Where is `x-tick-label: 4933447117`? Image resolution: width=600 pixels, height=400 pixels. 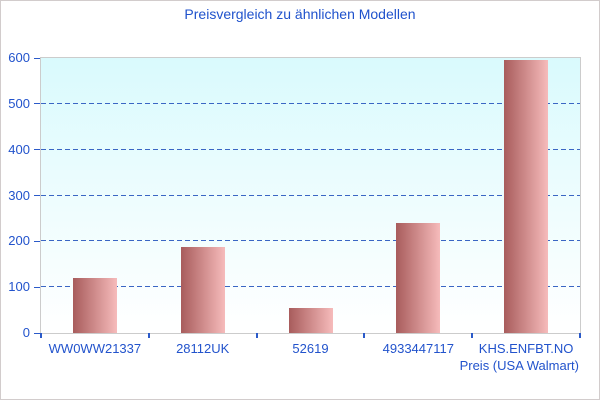 x-tick-label: 4933447117 is located at coordinates (418, 348).